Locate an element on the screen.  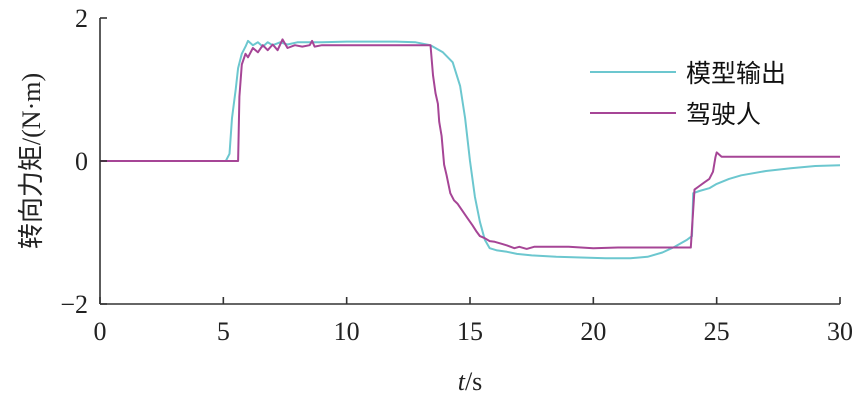
x-axis-label: t/s is located at coordinates (470, 381).